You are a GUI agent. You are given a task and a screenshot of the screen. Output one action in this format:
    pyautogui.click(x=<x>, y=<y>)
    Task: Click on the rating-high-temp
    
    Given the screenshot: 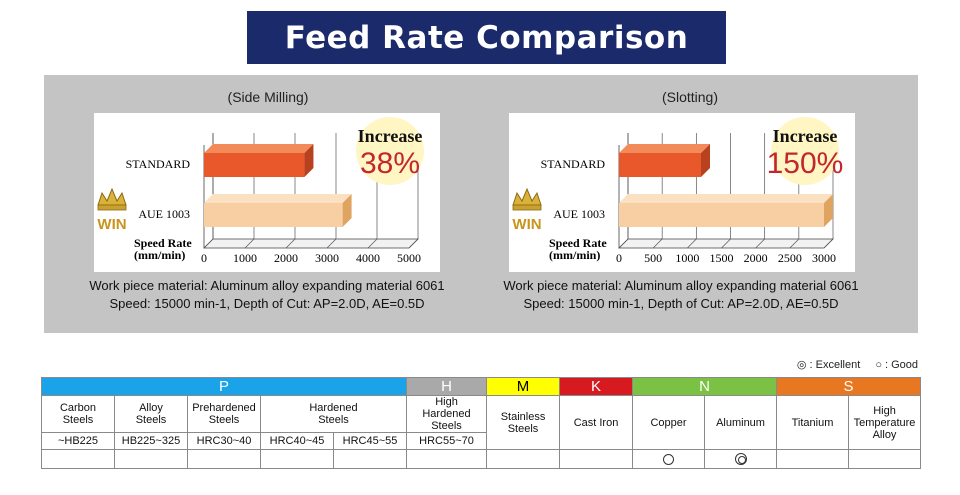 What is the action you would take?
    pyautogui.click(x=885, y=459)
    